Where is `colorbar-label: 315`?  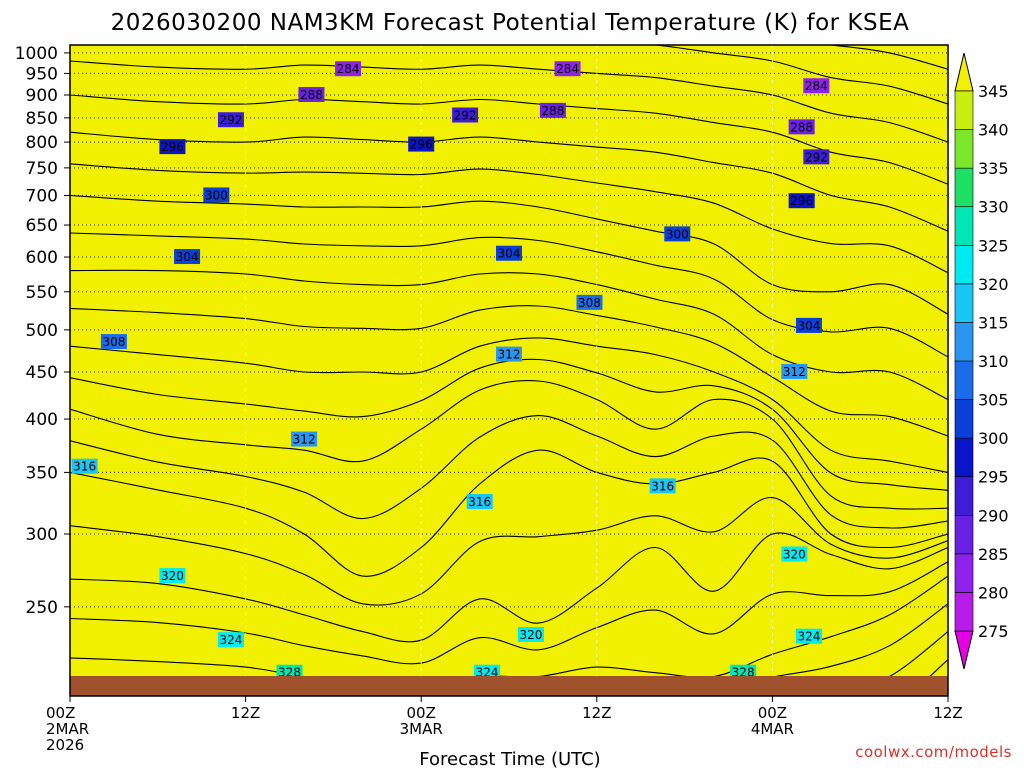 colorbar-label: 315 is located at coordinates (993, 322).